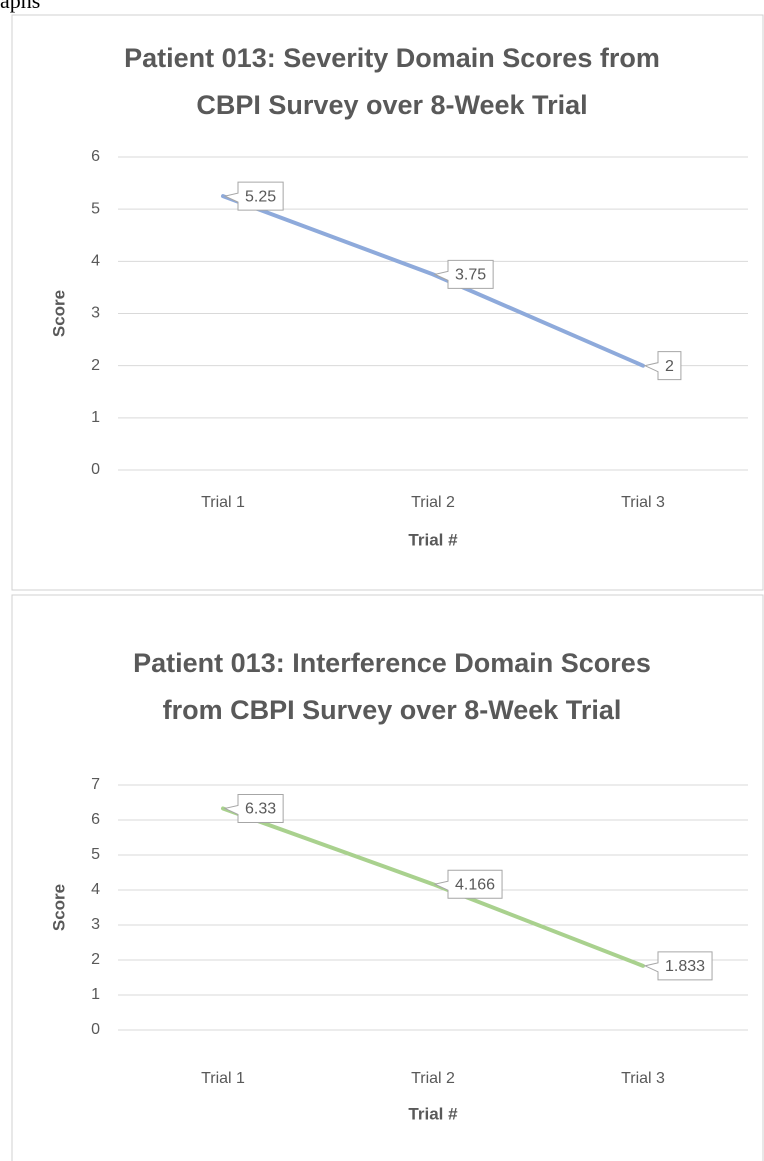 The image size is (764, 1161). What do you see at coordinates (669, 366) in the screenshot?
I see `data-label: 2` at bounding box center [669, 366].